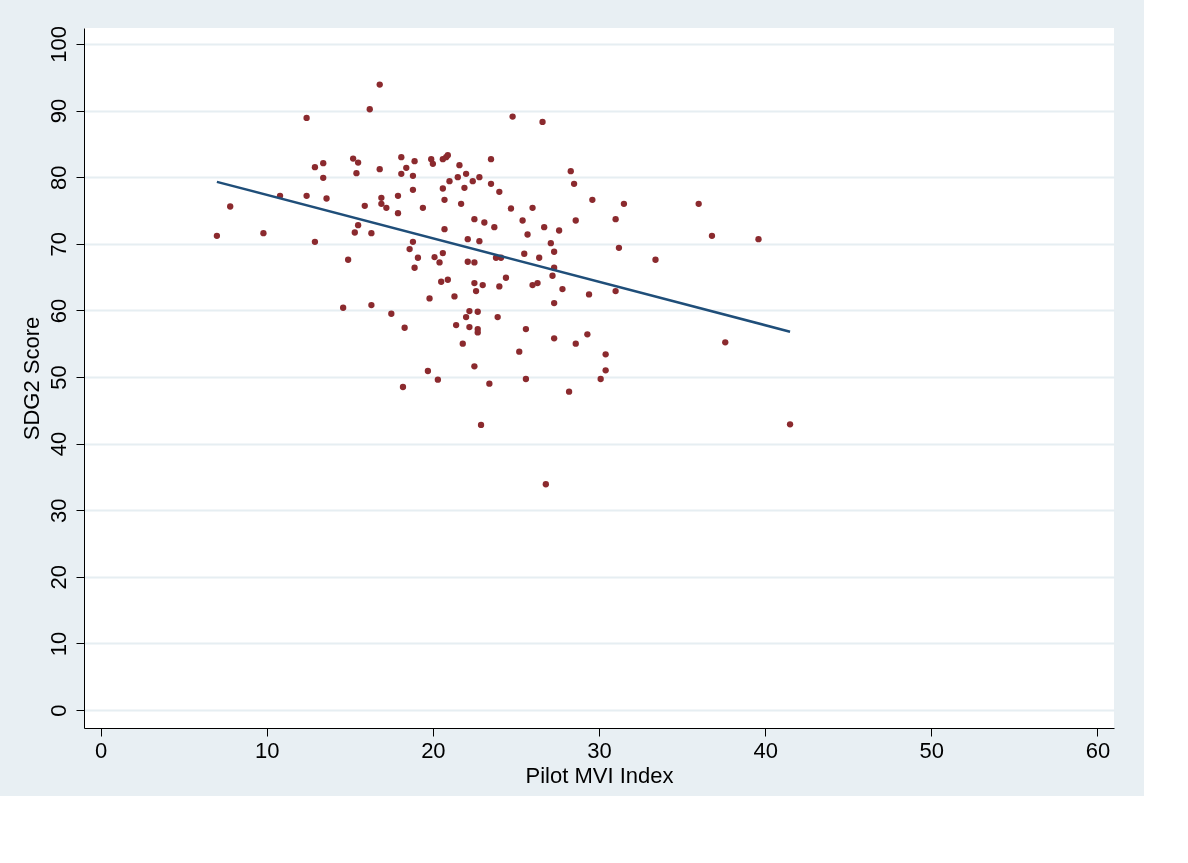  I want to click on x-tick-label: 10, so click(267, 750).